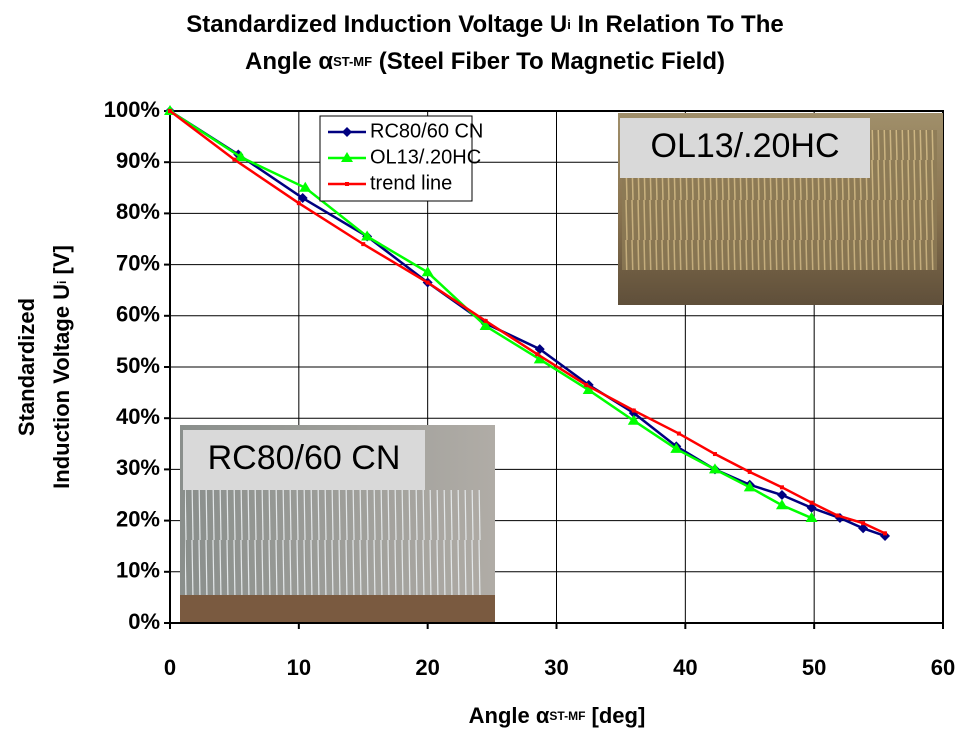 The height and width of the screenshot is (735, 964). Describe the element at coordinates (132, 109) in the screenshot. I see `y-tick-label: 100%` at that location.